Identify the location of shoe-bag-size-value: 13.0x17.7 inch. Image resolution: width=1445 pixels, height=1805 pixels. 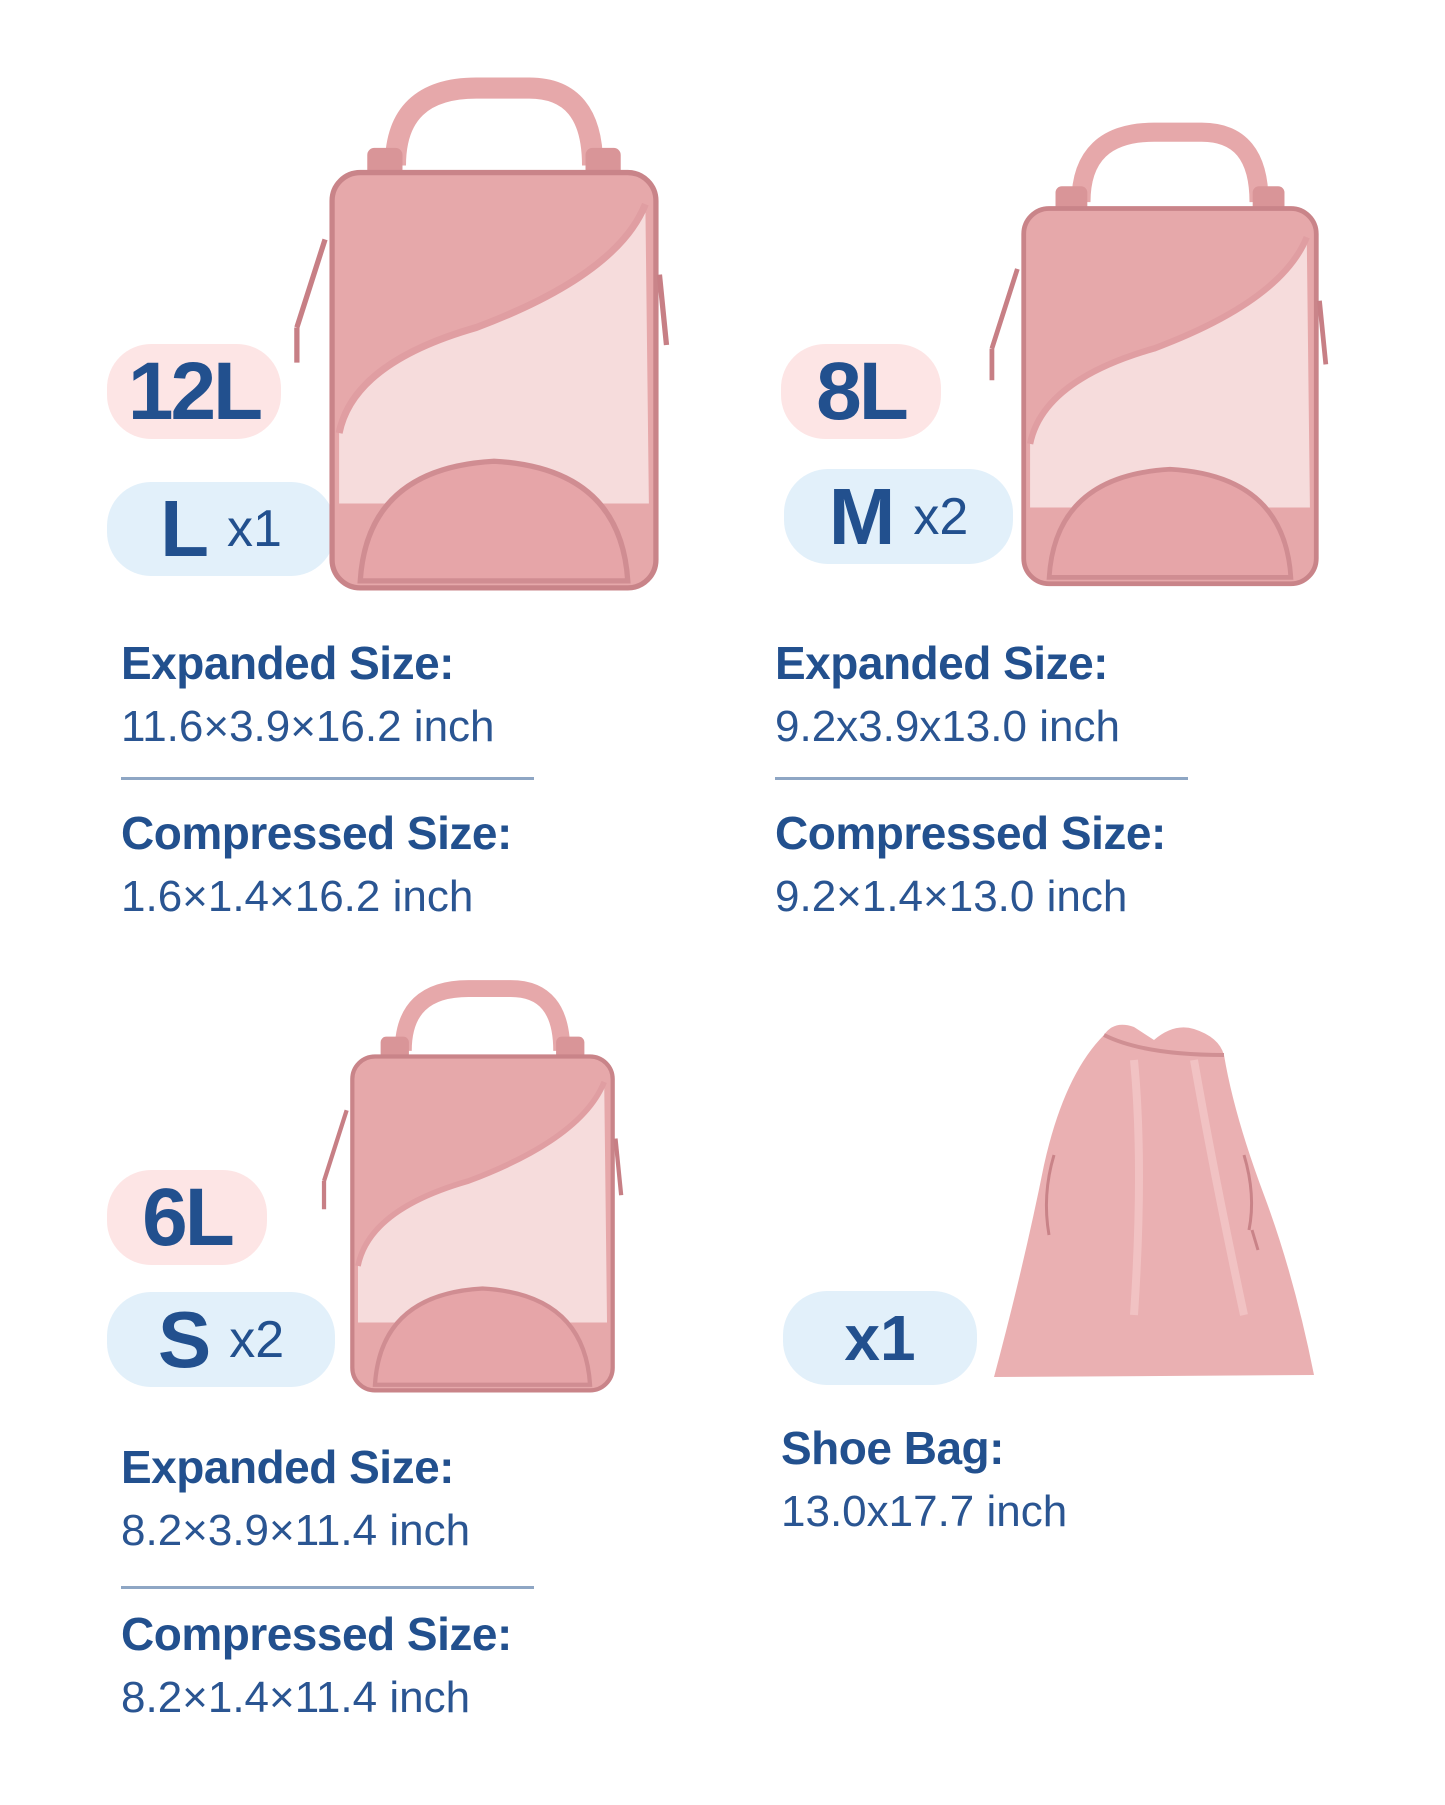
(924, 1511).